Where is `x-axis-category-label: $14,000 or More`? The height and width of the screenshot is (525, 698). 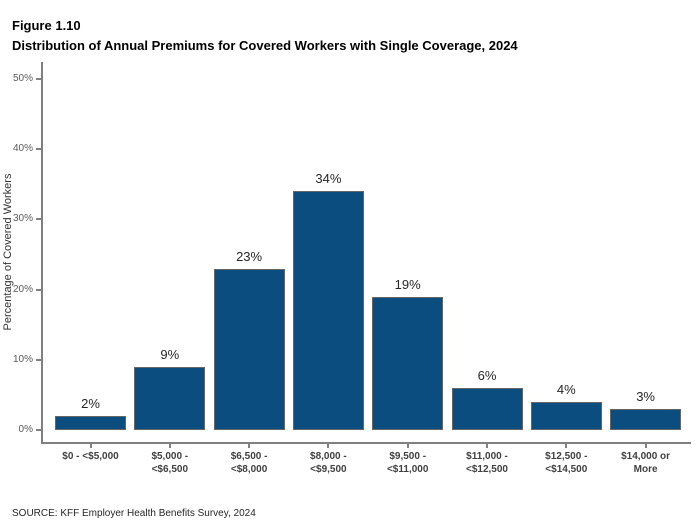 x-axis-category-label: $14,000 or More is located at coordinates (646, 463).